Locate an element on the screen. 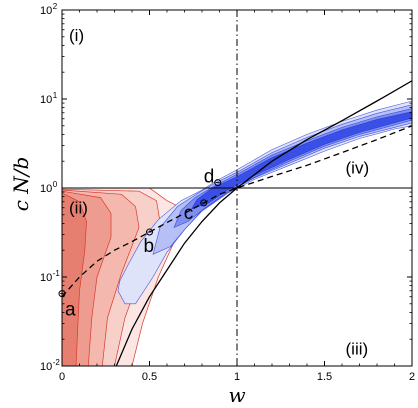  y-tick-exponent: 2 is located at coordinates (55, 6).